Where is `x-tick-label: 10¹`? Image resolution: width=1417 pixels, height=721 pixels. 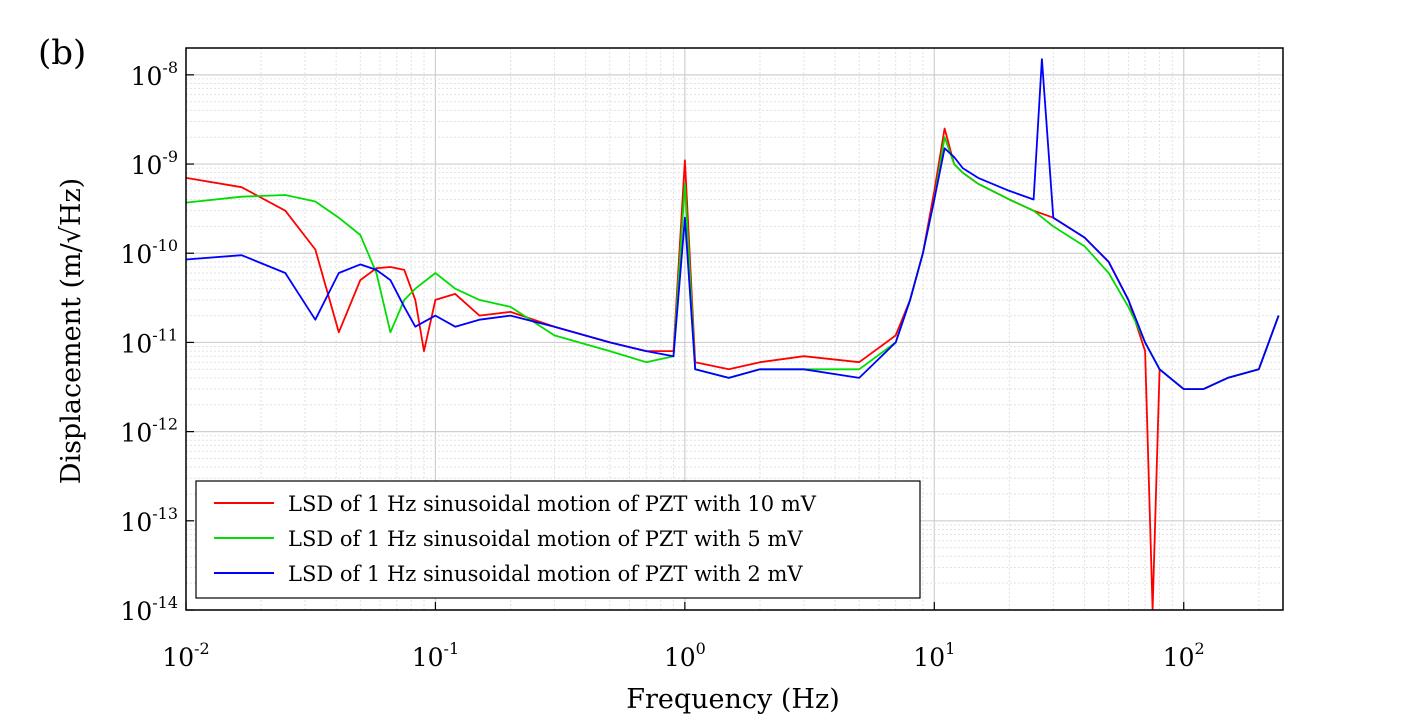 x-tick-label: 10¹ is located at coordinates (934, 655).